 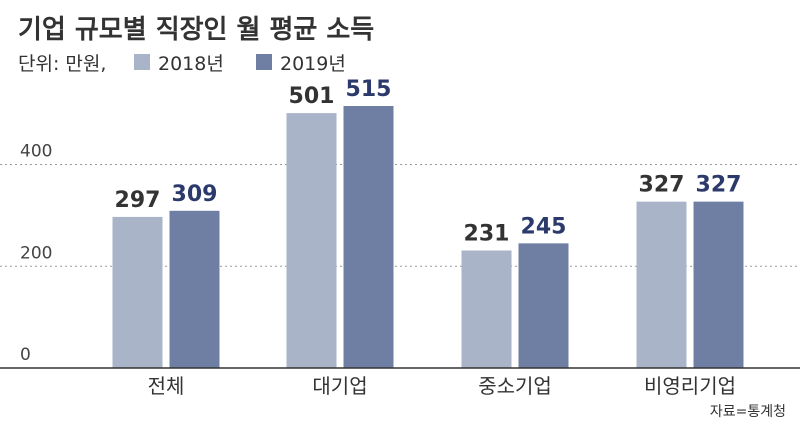 What do you see at coordinates (36, 253) in the screenshot?
I see `y-tick-label: 200` at bounding box center [36, 253].